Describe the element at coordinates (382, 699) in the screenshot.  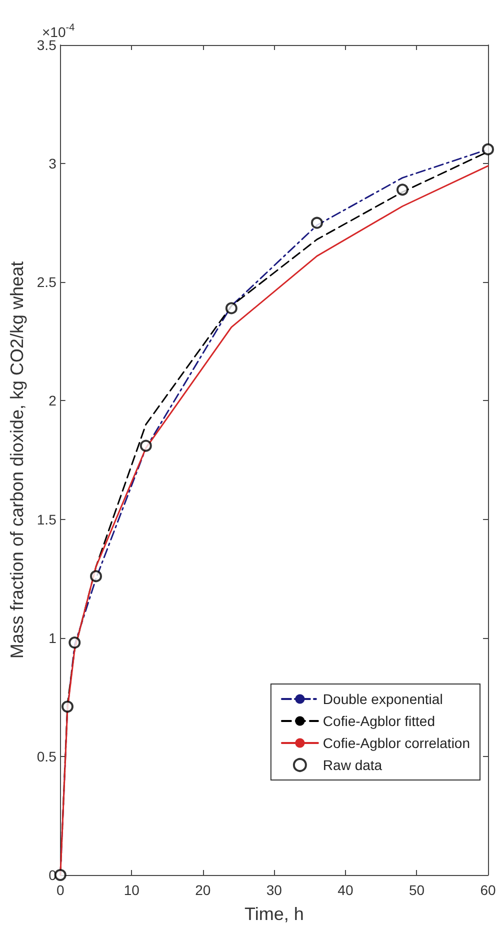
I see `legend-label: Double exponential` at that location.